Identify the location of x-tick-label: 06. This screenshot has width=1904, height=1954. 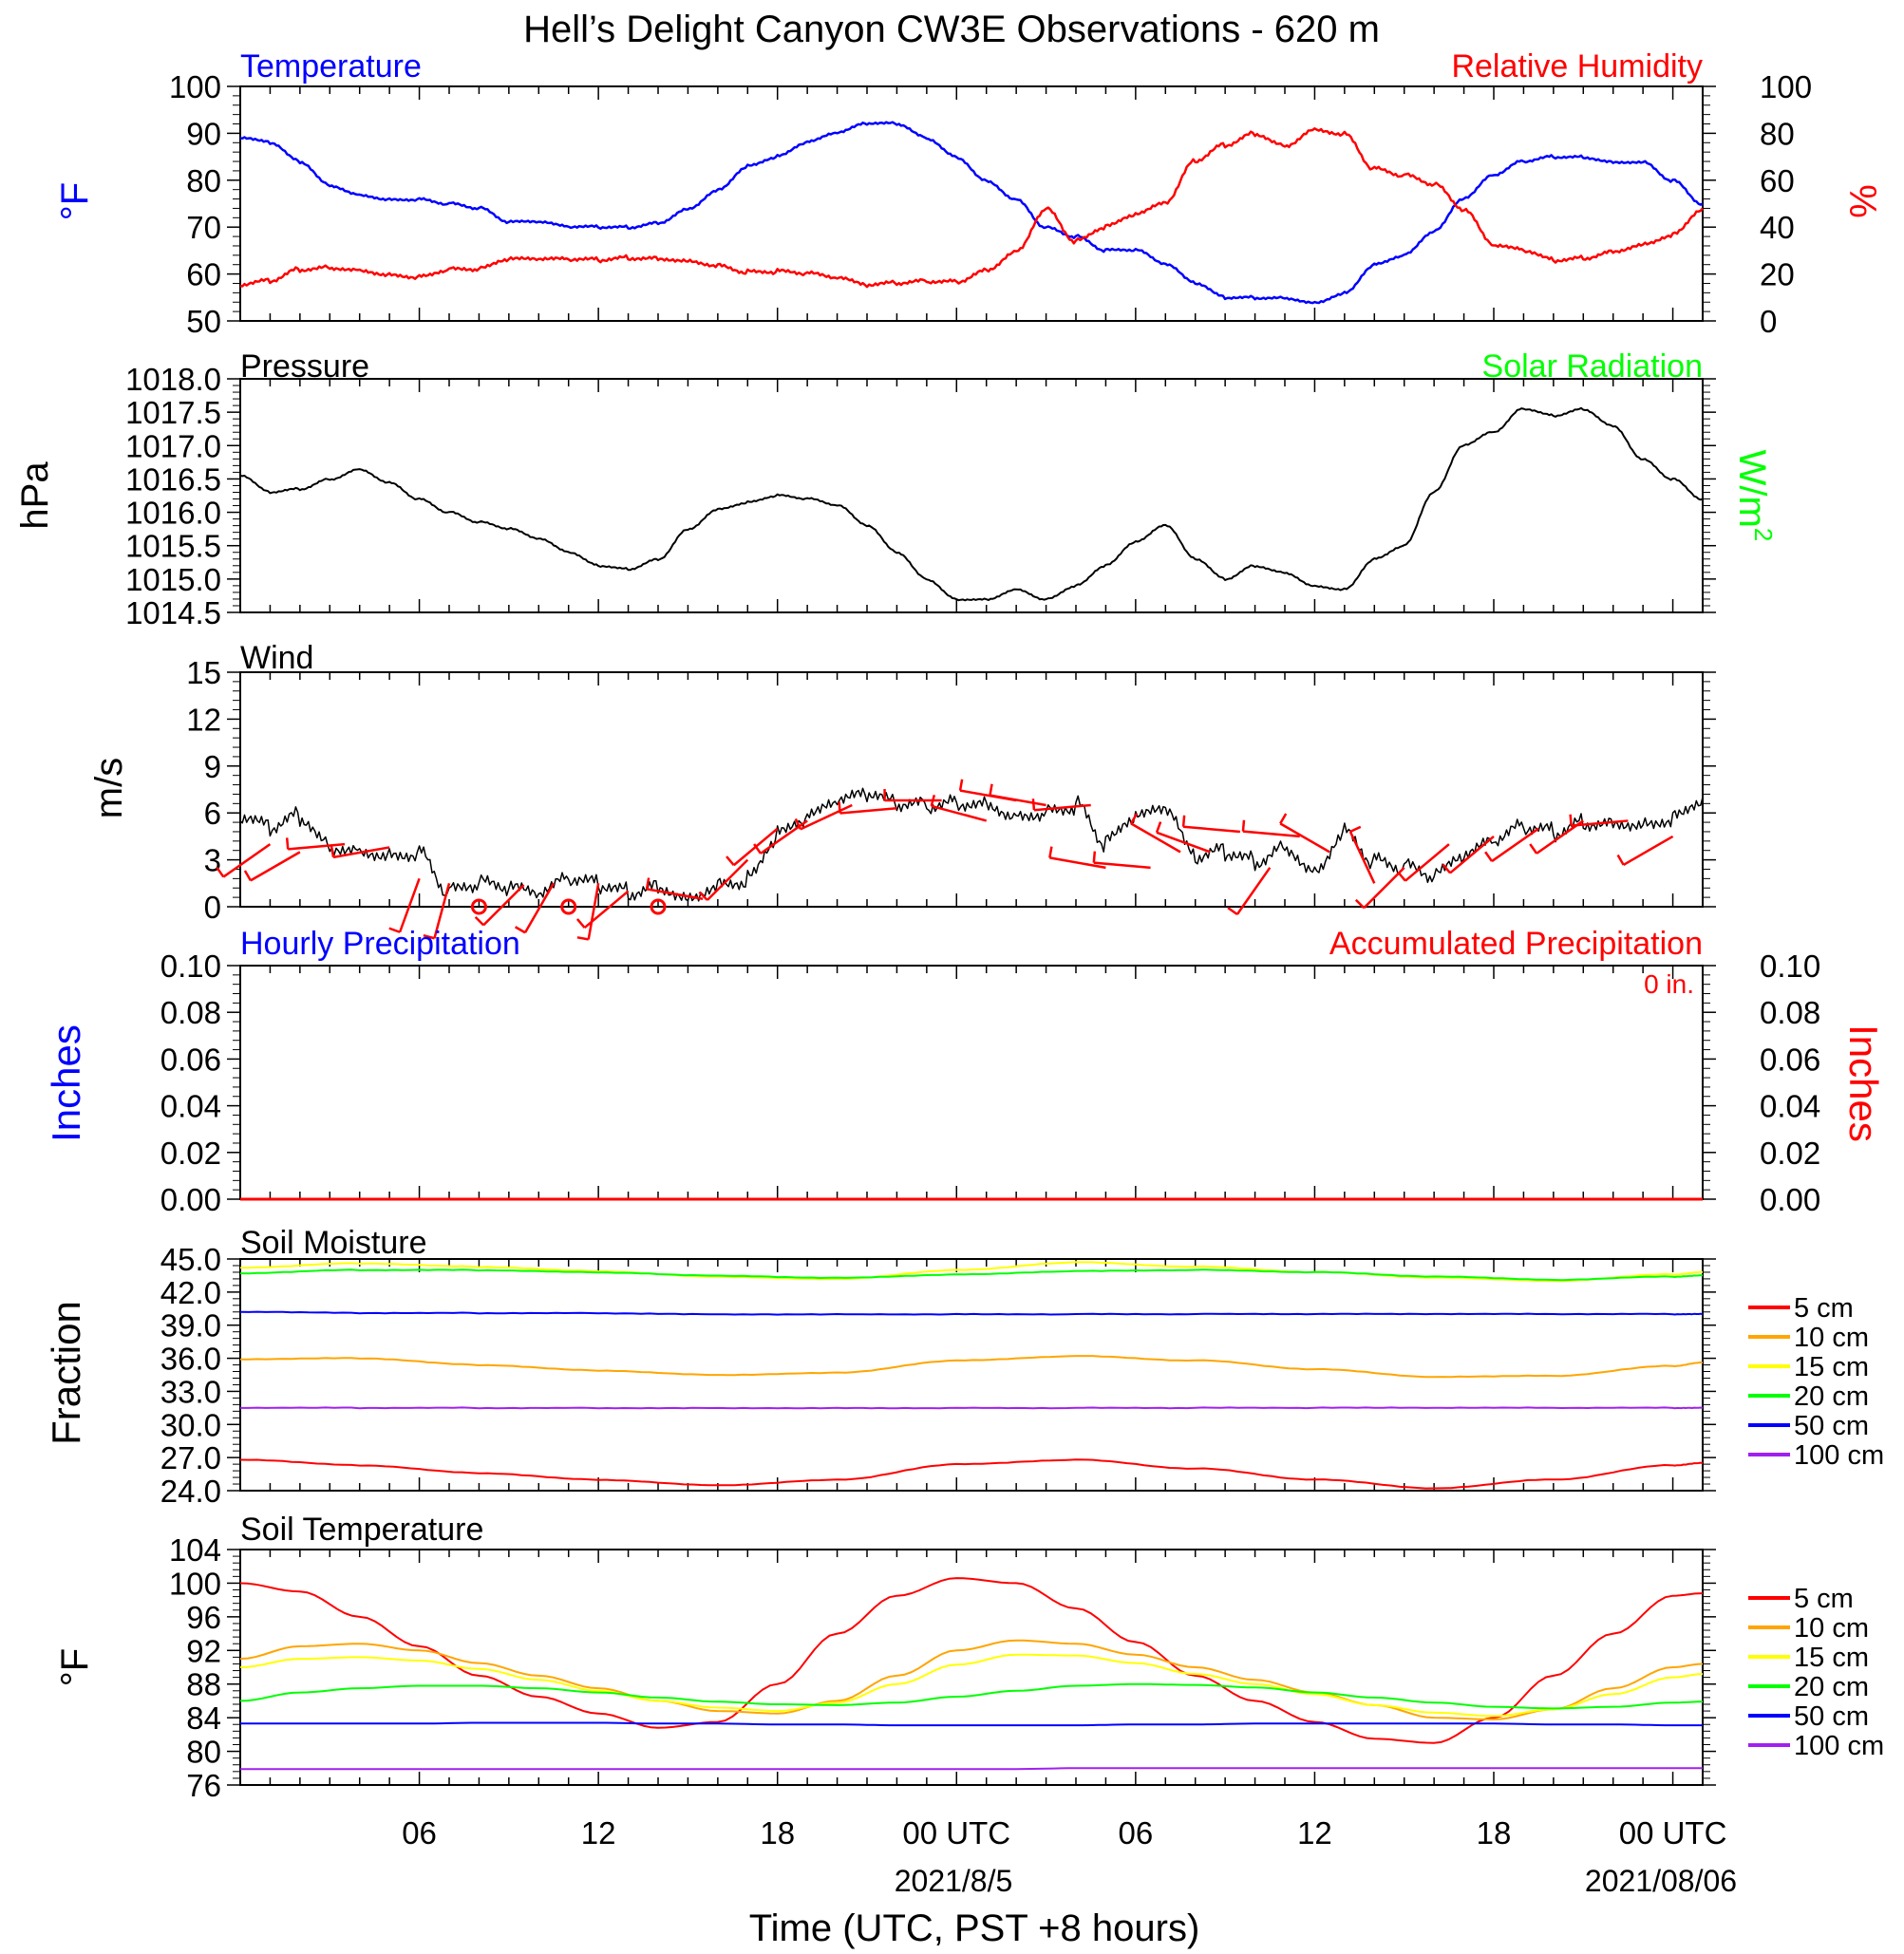
(419, 1833).